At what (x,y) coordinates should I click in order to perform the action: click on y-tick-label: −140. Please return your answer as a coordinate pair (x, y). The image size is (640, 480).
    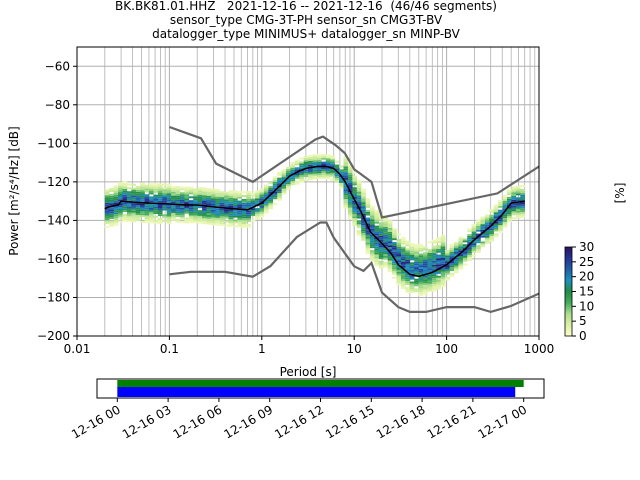
    Looking at the image, I should click on (53, 220).